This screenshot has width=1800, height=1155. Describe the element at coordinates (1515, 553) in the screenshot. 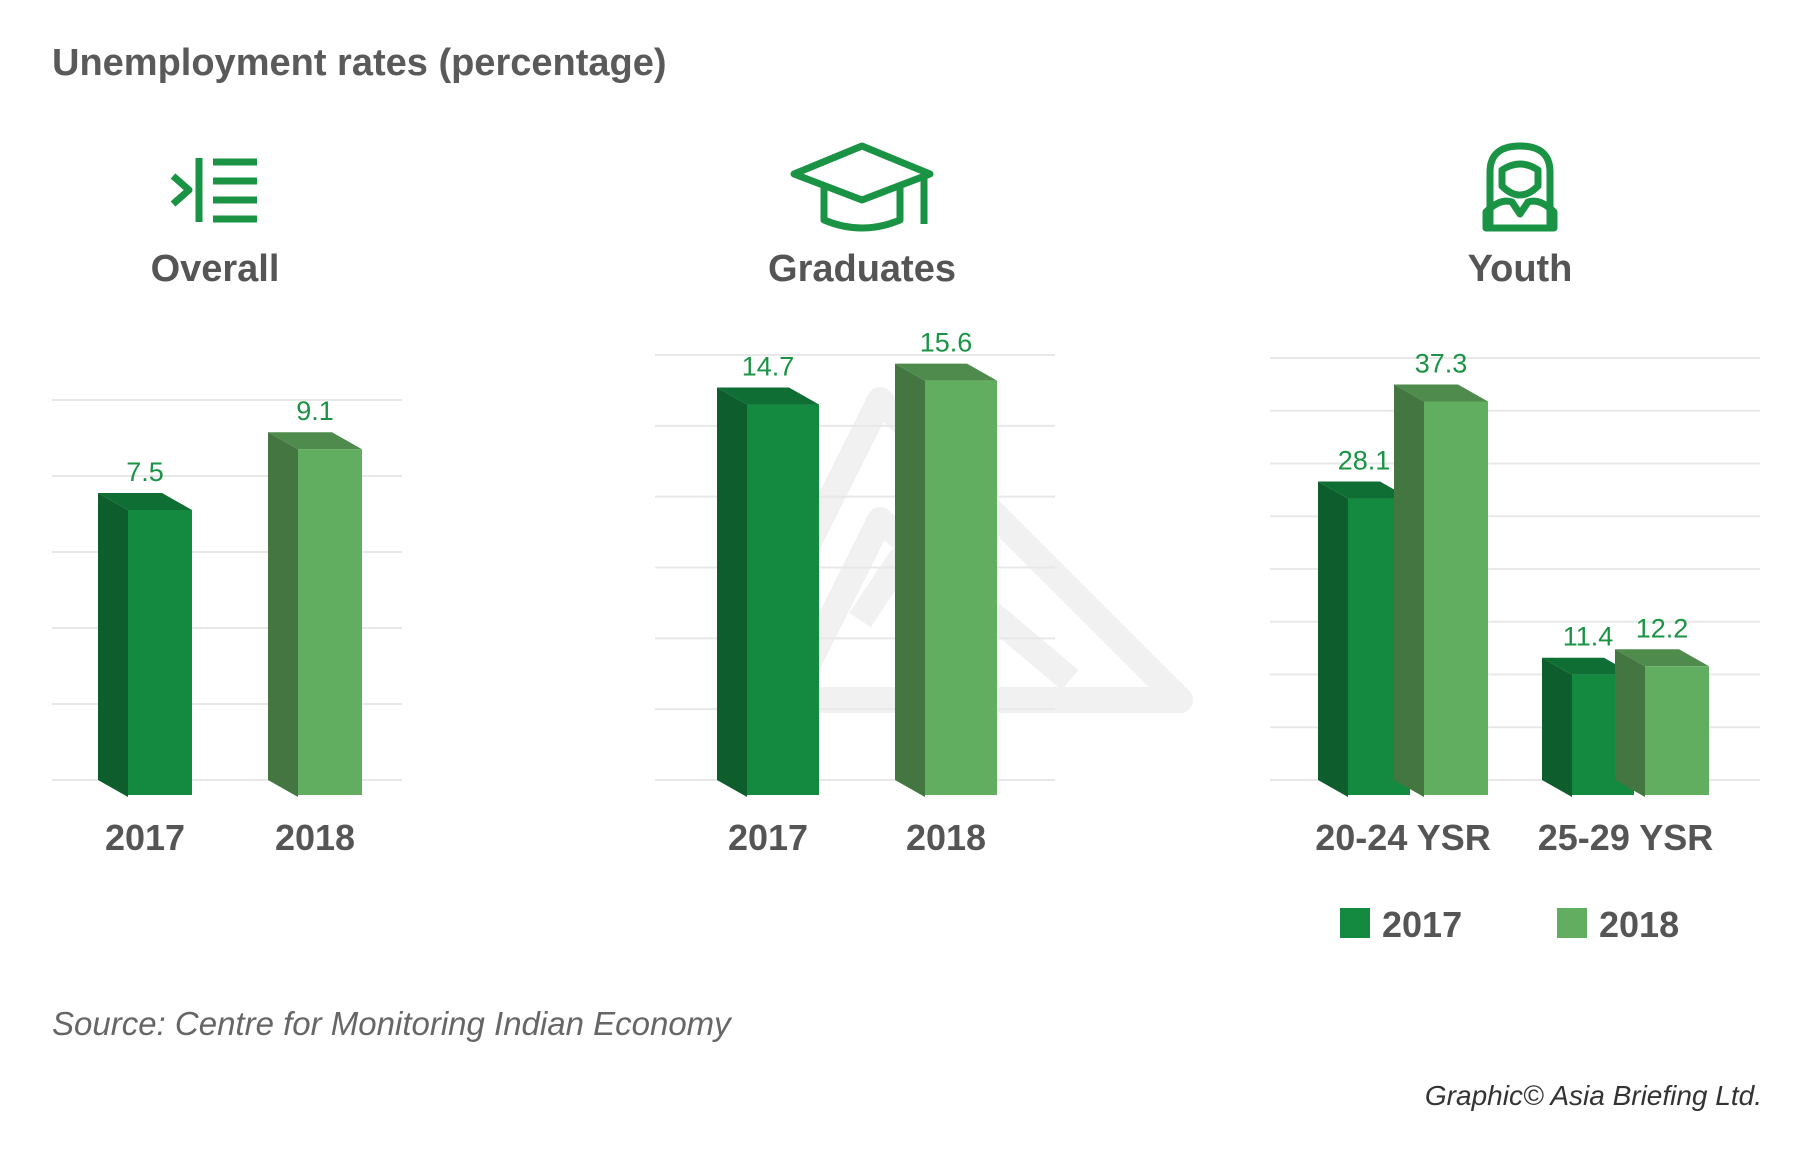

I see `chart-youth: Youth 28.1 37.3 20-24 YSR 11.4 12.2 25-29 YSR` at that location.